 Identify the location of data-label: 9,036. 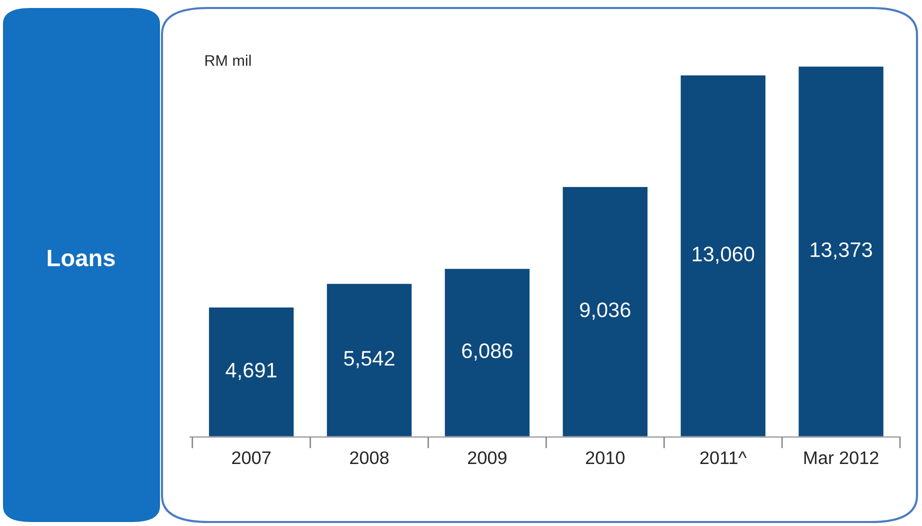
(605, 311).